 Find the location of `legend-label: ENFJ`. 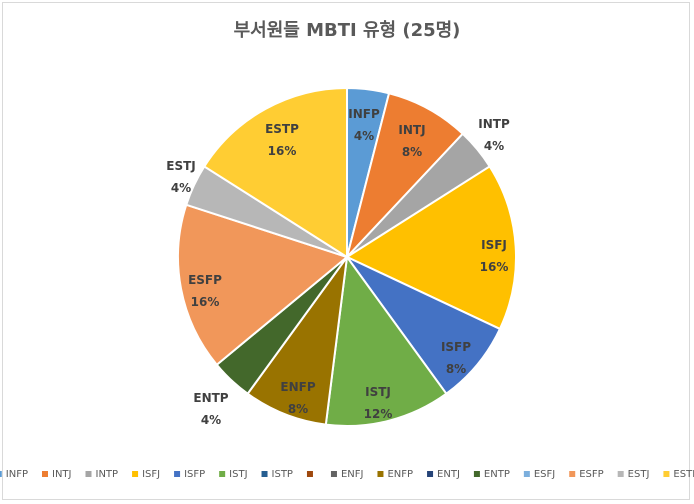

legend-label: ENFJ is located at coordinates (352, 474).